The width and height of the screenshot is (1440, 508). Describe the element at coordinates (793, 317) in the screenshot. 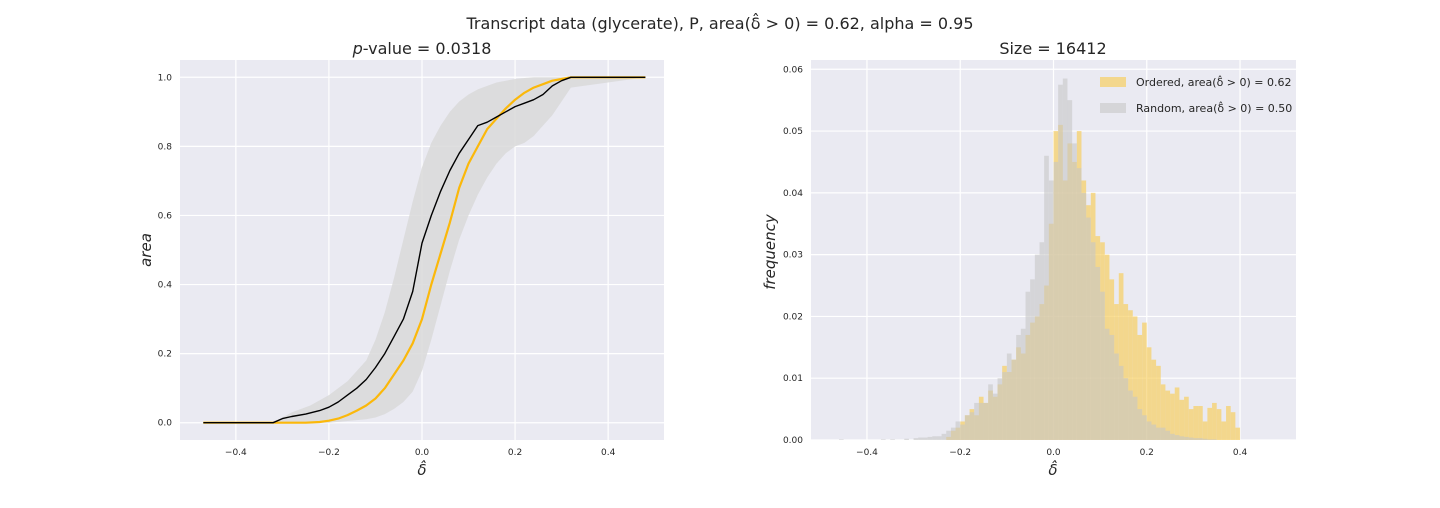

I see `y-tick-label: 0.02` at that location.